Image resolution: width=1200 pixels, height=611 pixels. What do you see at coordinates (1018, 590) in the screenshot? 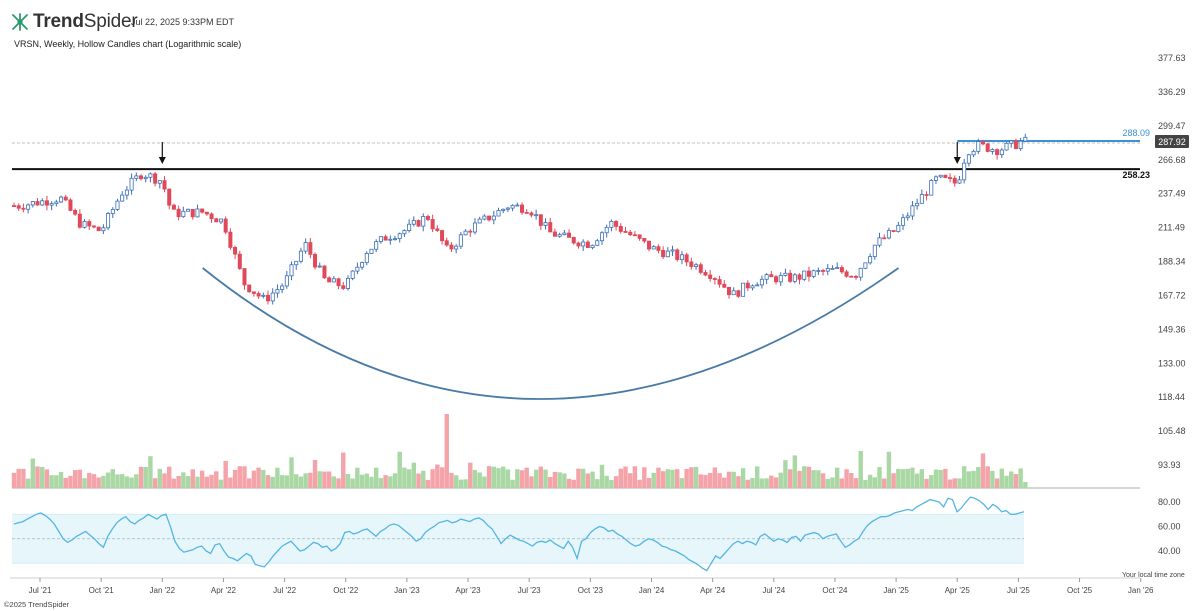
I see `time-tick-label: Jul '25` at bounding box center [1018, 590].